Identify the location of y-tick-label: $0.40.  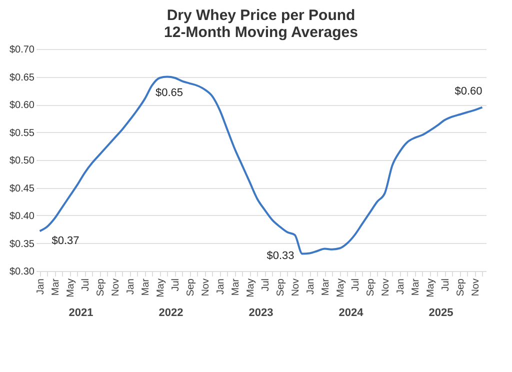
(22, 216).